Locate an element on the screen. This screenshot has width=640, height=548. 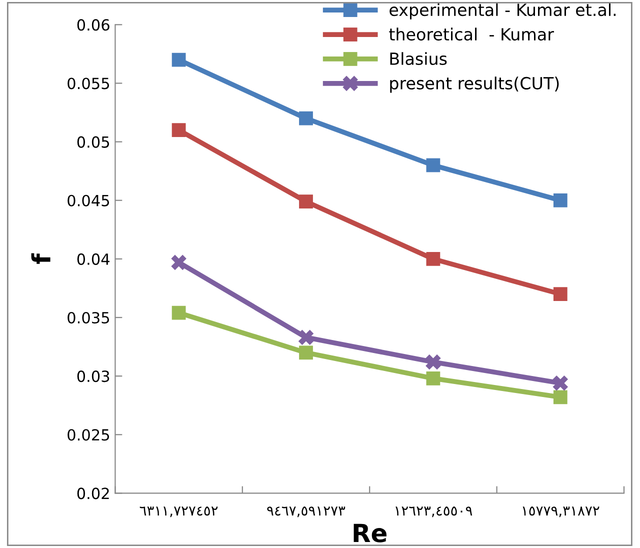
y-tick-label: 0.05 is located at coordinates (93, 142).